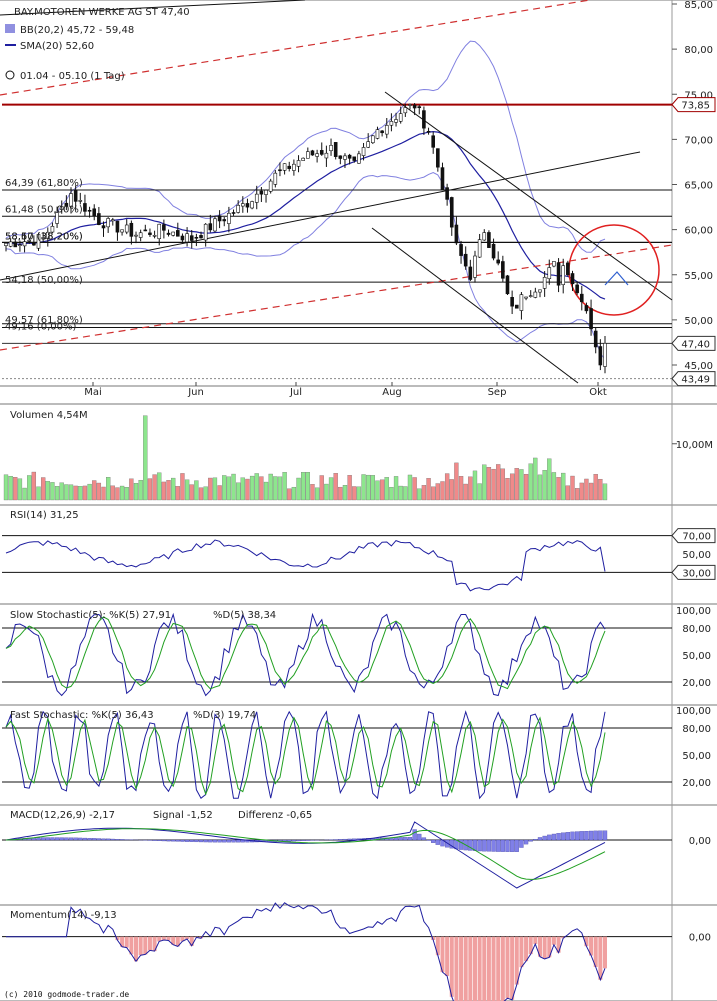 This screenshot has width=717, height=1001. Describe the element at coordinates (694, 445) in the screenshot. I see `volume-tick-label: 10,00M` at that location.